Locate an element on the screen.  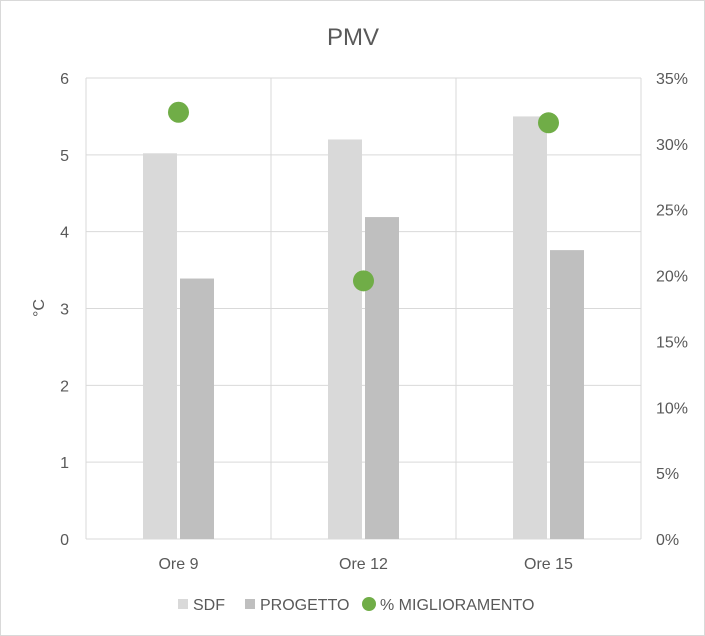
y2-tick-label: 35% is located at coordinates (672, 79).